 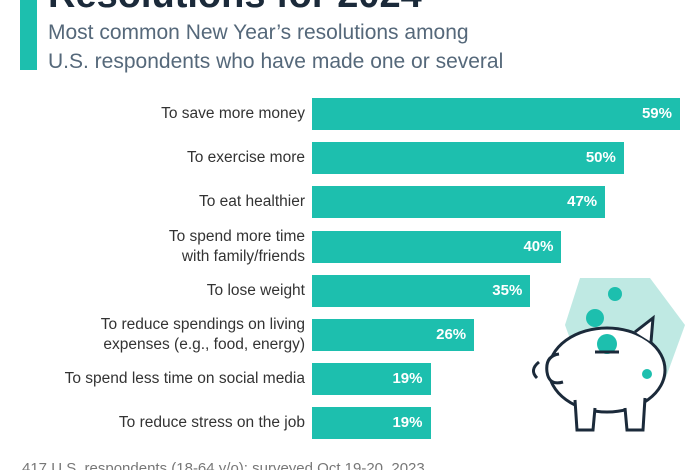 I want to click on value-label: 26%, so click(x=451, y=334).